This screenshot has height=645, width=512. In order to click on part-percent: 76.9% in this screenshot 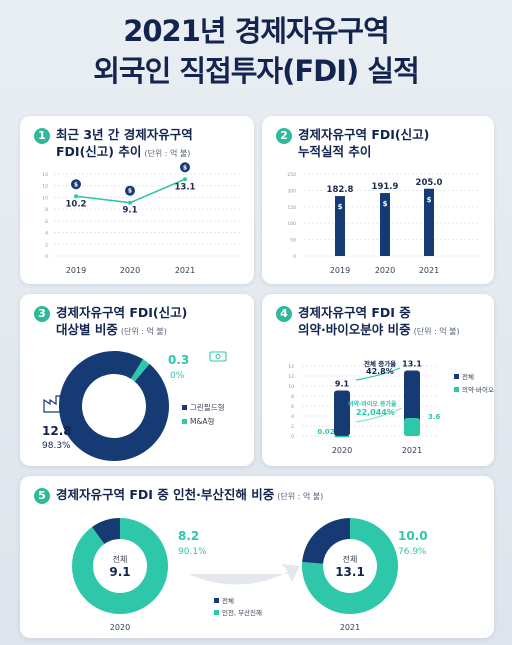, I will do `click(412, 552)`.